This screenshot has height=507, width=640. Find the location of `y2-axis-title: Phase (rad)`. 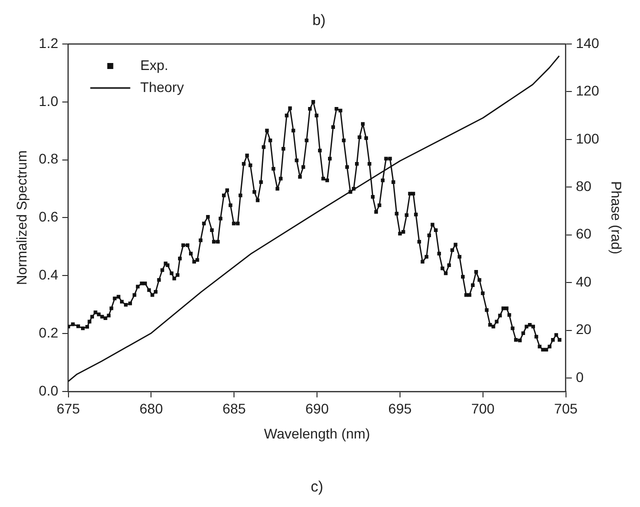

y2-axis-title: Phase (rad) is located at coordinates (616, 217).